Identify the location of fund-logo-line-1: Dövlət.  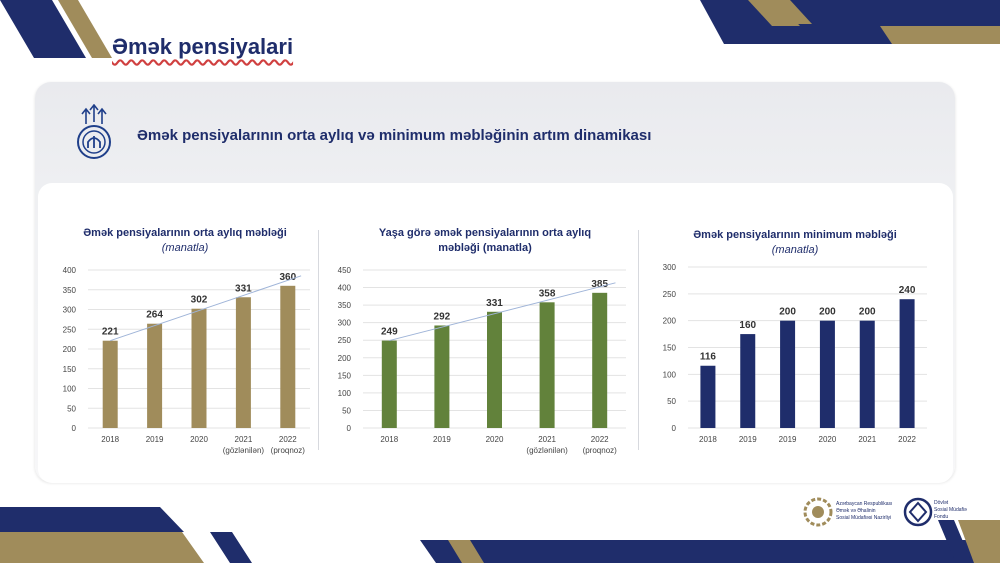
(941, 503).